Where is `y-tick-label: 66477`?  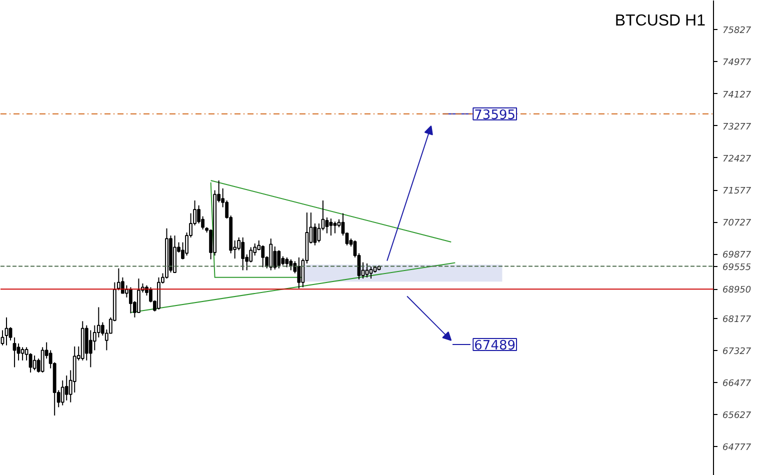 y-tick-label: 66477 is located at coordinates (737, 383).